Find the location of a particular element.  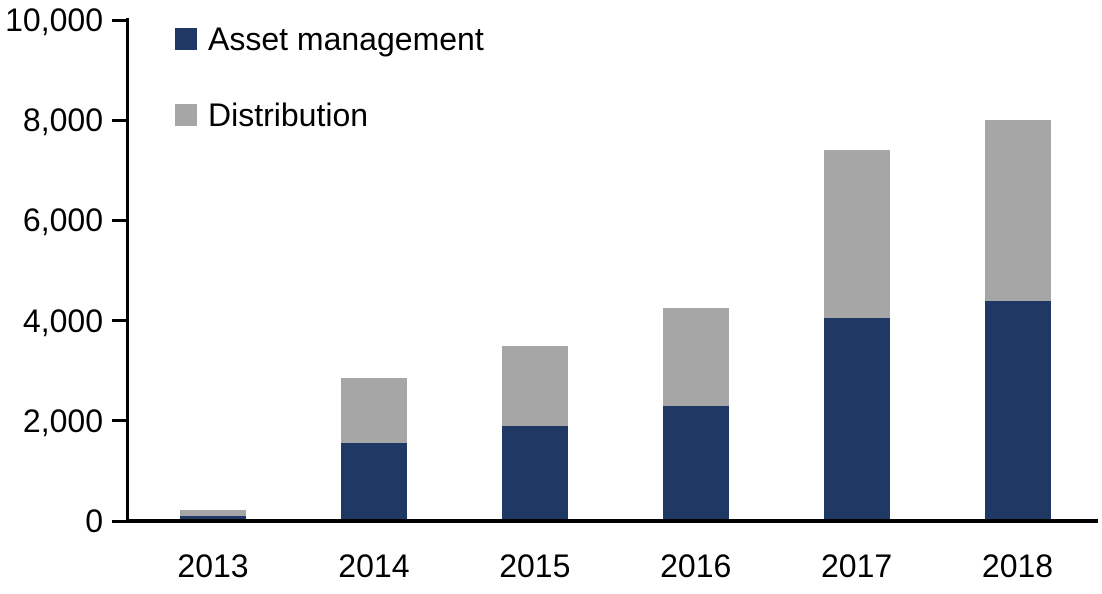

bar-segment-asset-management-2013 is located at coordinates (213, 518).